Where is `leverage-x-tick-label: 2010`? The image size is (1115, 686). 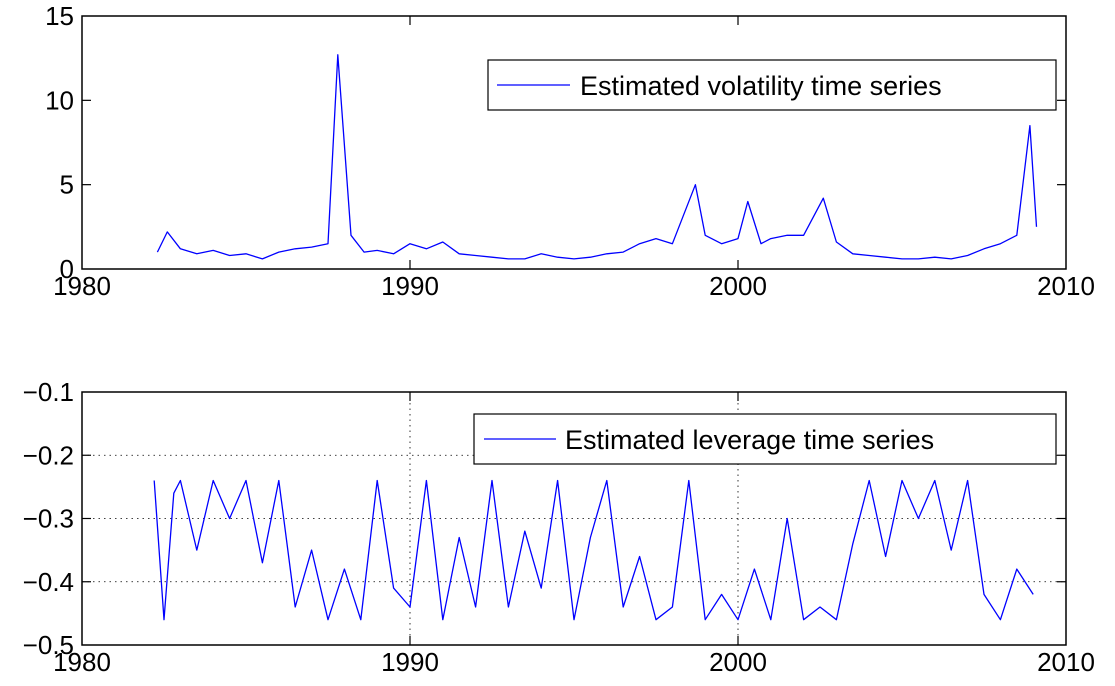 leverage-x-tick-label: 2010 is located at coordinates (1066, 662).